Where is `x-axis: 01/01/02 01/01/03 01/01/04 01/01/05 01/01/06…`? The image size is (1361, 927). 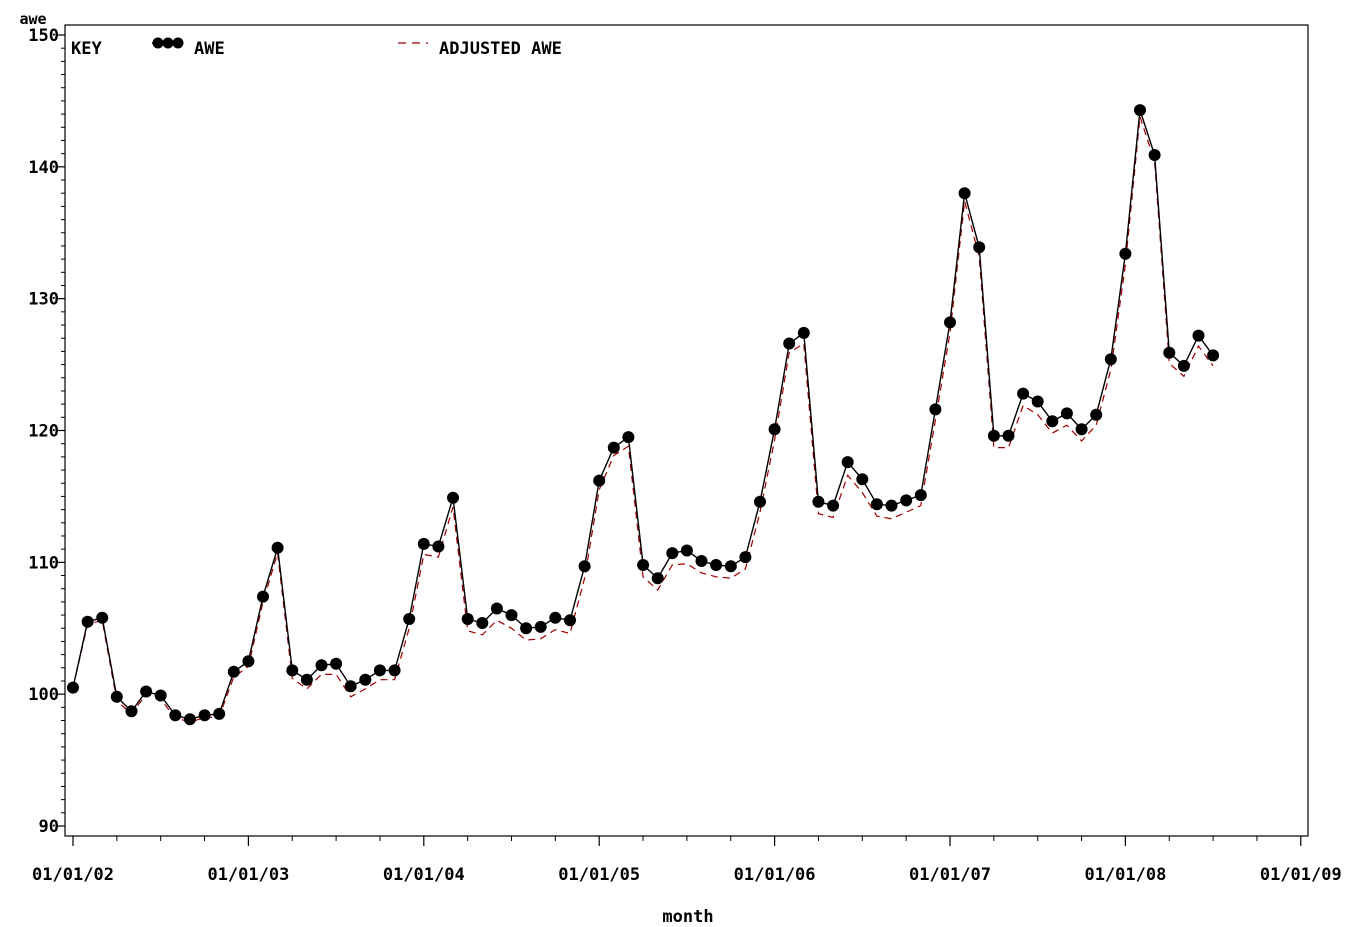
x-axis: 01/01/02 01/01/03 01/01/04 01/01/05 01/01/06… is located at coordinates (687, 860).